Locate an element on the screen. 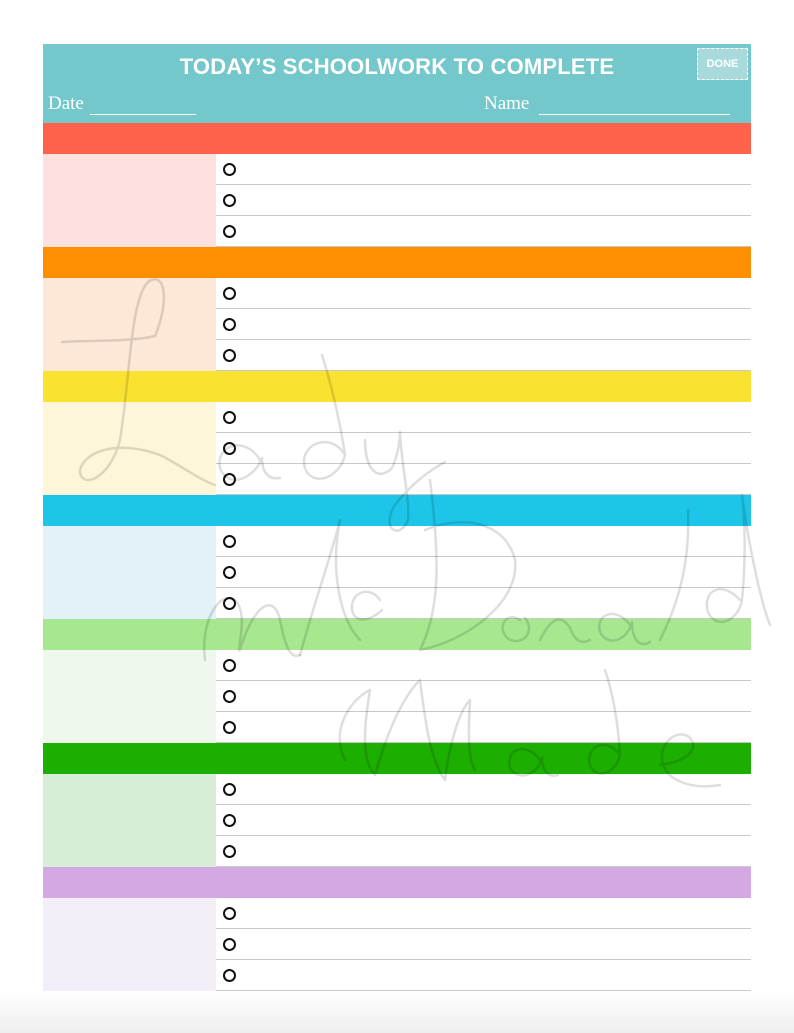 This screenshot has width=794, height=1033. name-field: Name is located at coordinates (607, 104).